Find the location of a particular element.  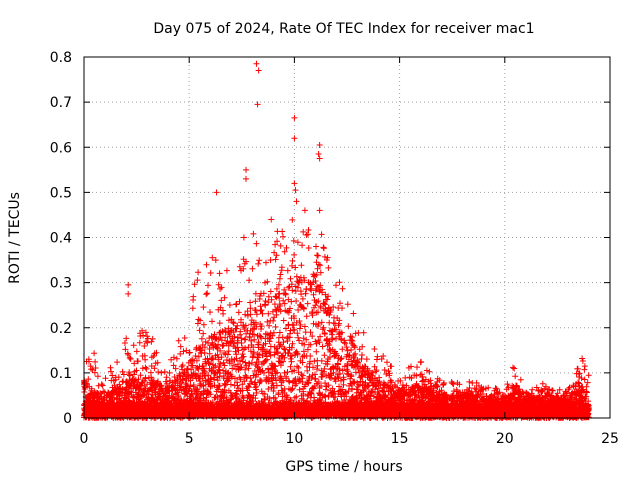

y-tick-label: 0.3 is located at coordinates (61, 284).